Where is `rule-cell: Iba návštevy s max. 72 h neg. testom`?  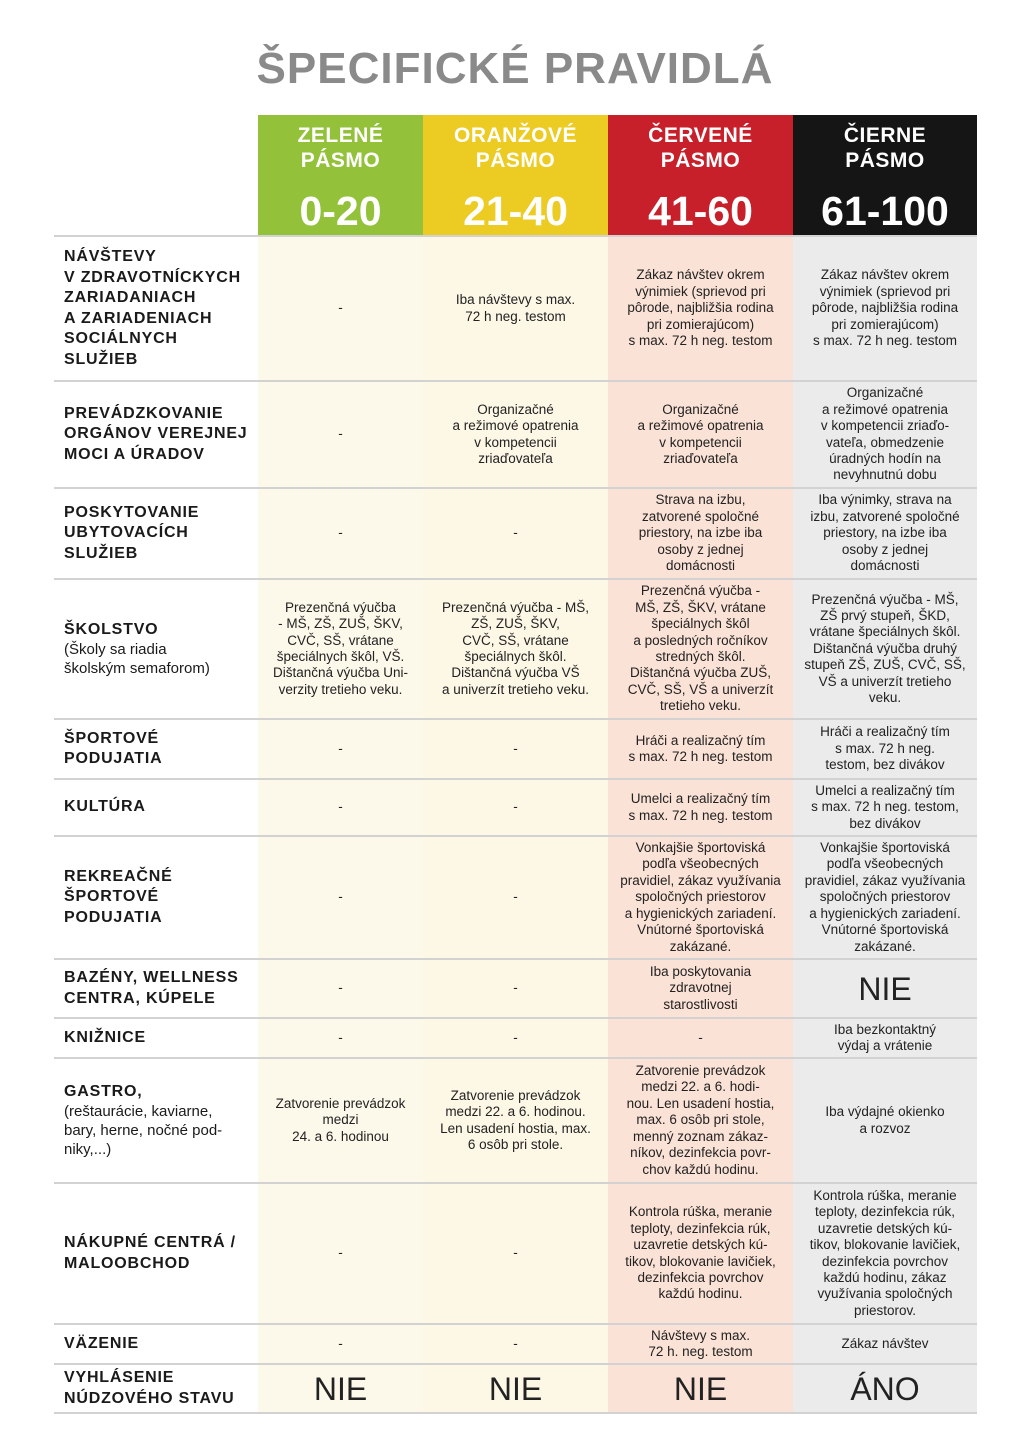
rule-cell: Iba návštevy s max. 72 h neg. testom is located at coordinates (515, 308).